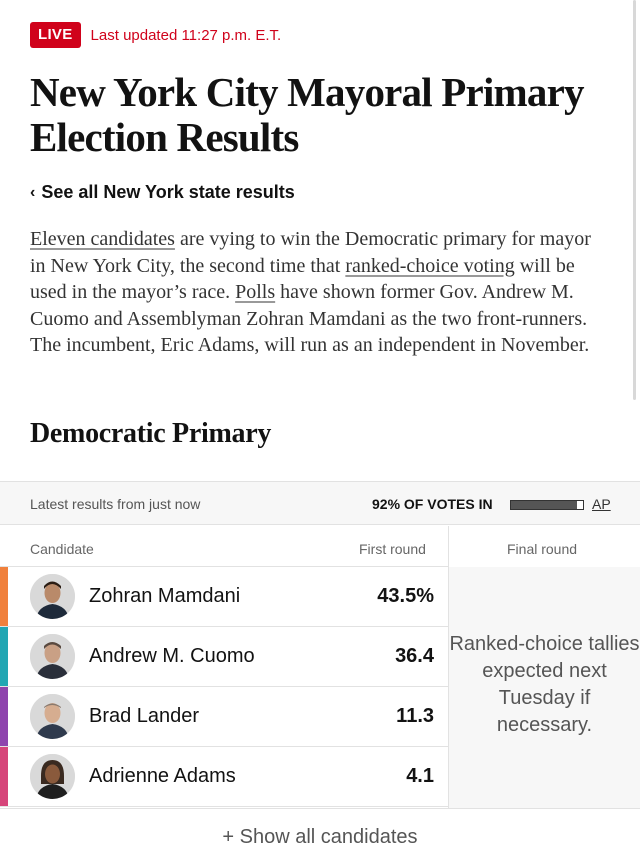 This screenshot has width=640, height=867. What do you see at coordinates (62, 549) in the screenshot?
I see `column-header-candidate: Candidate` at bounding box center [62, 549].